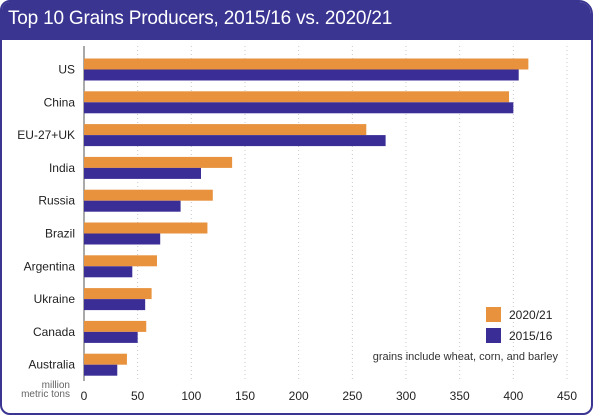 The height and width of the screenshot is (415, 593). Describe the element at coordinates (54, 332) in the screenshot. I see `category-label: Canada` at that location.